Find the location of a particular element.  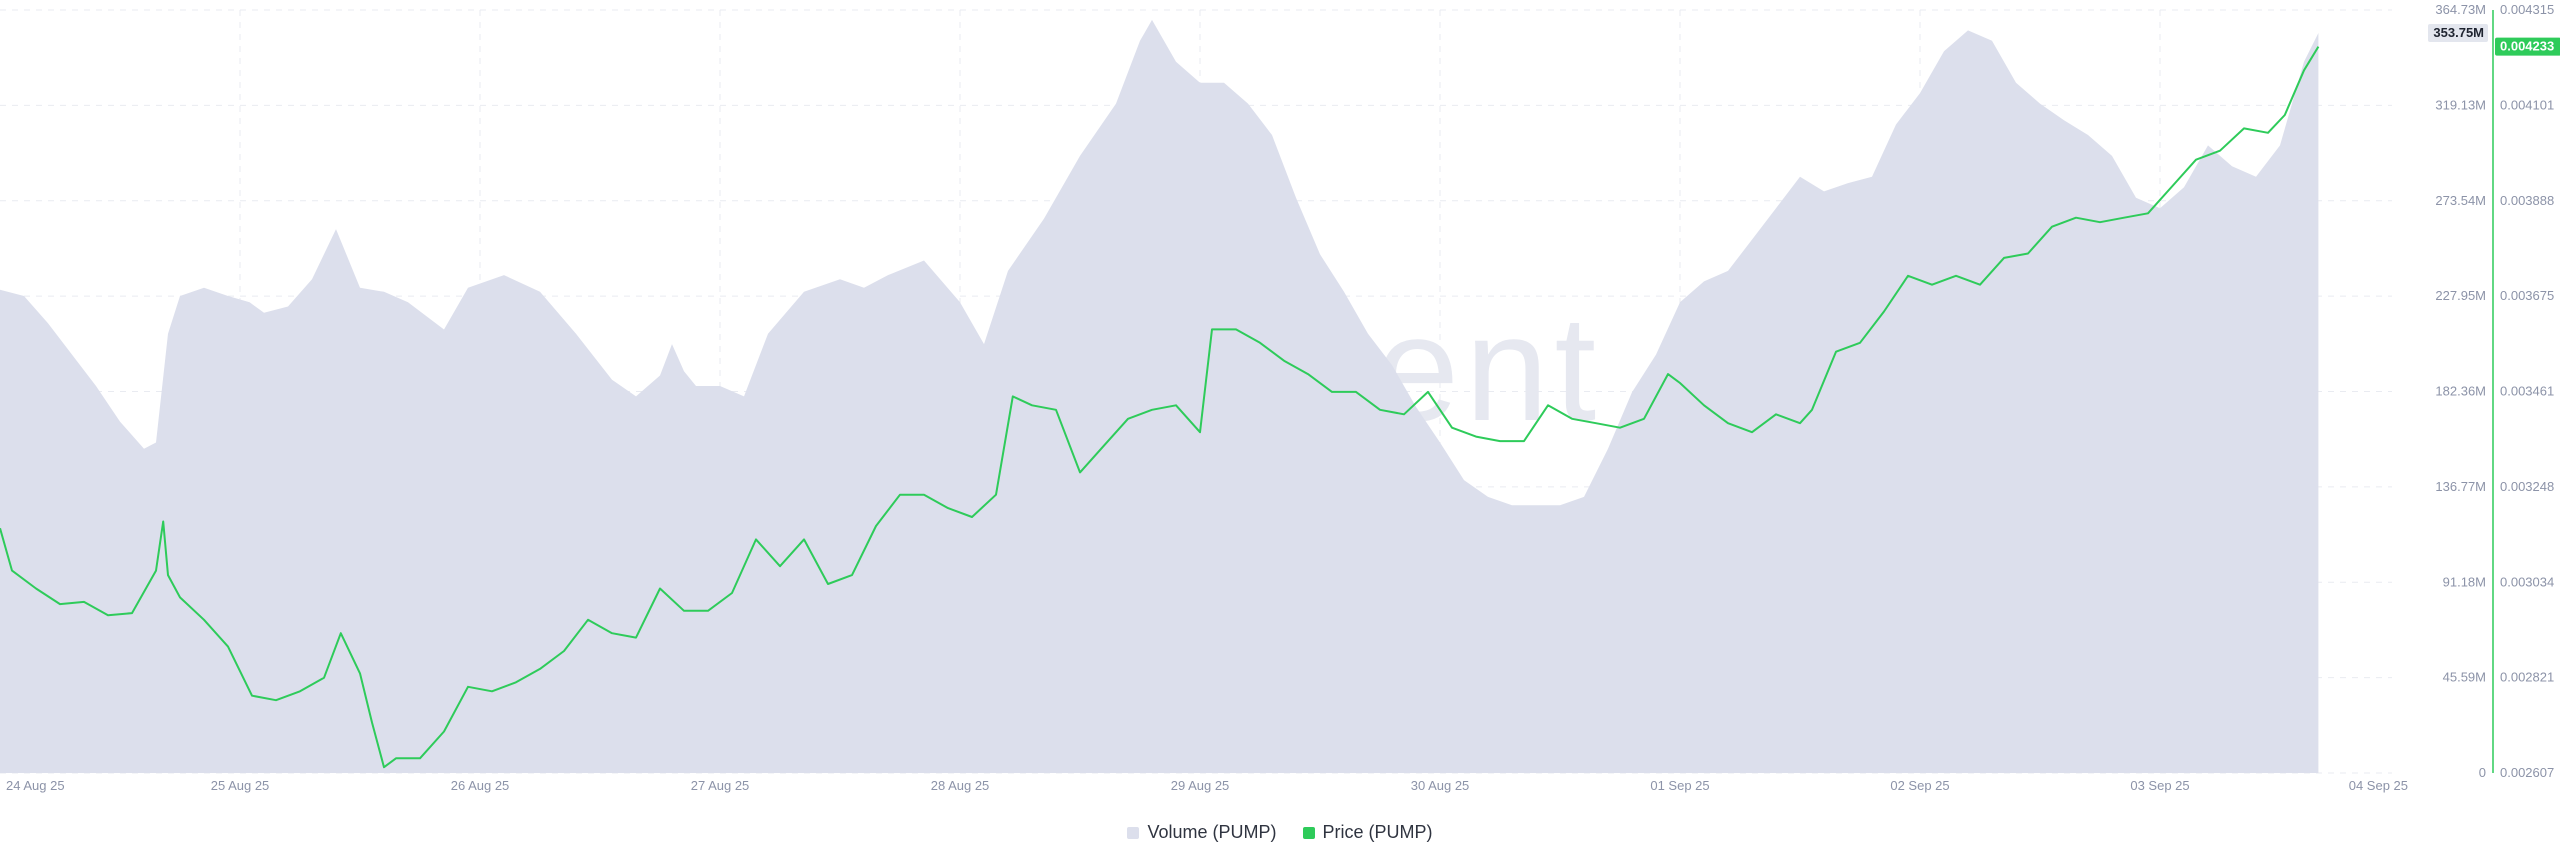

price-current-badge is located at coordinates (2527, 46).